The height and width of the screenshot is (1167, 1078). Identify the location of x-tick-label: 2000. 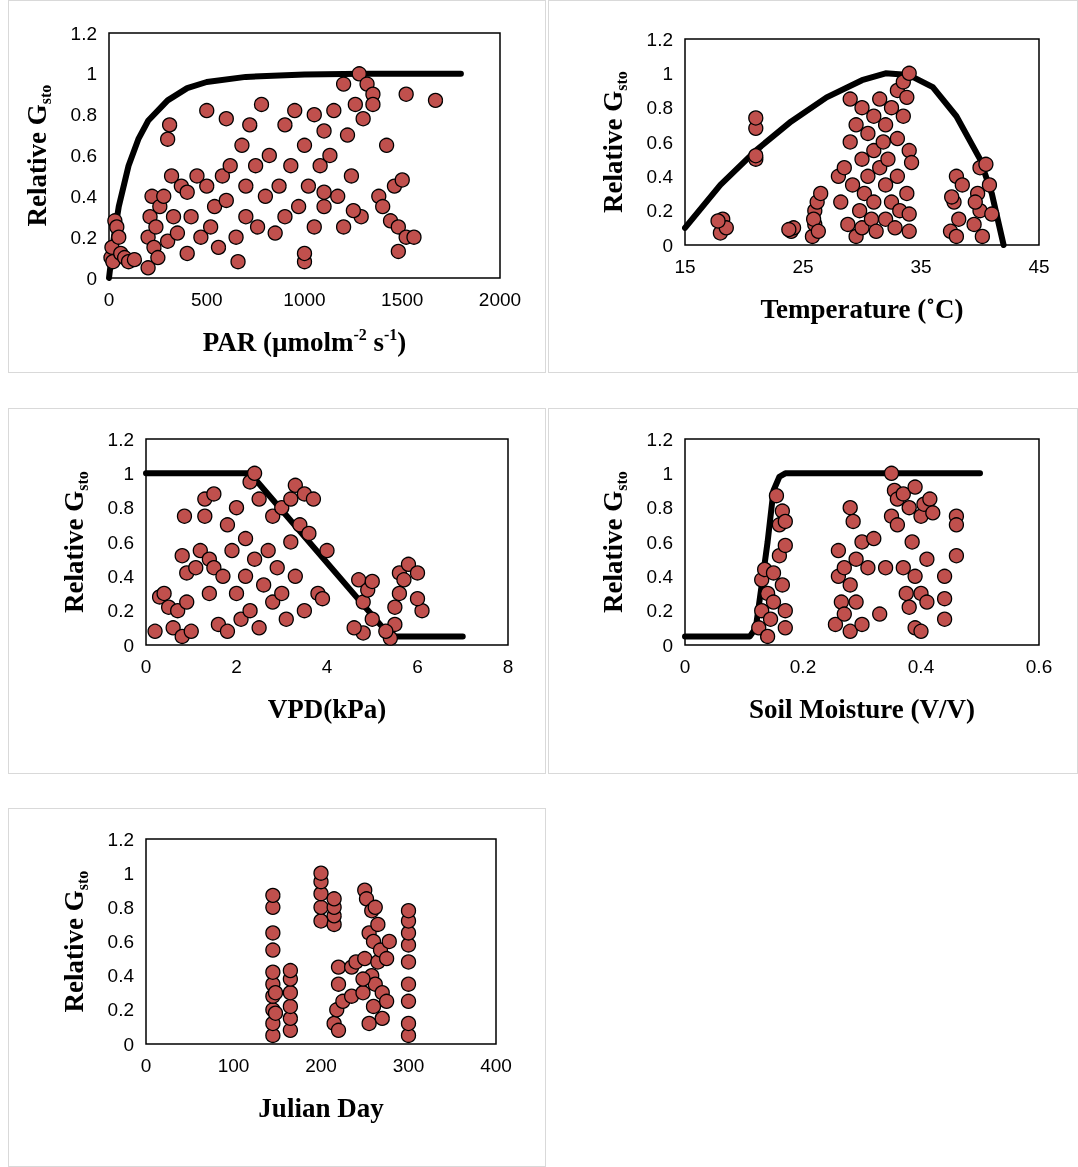
(500, 299).